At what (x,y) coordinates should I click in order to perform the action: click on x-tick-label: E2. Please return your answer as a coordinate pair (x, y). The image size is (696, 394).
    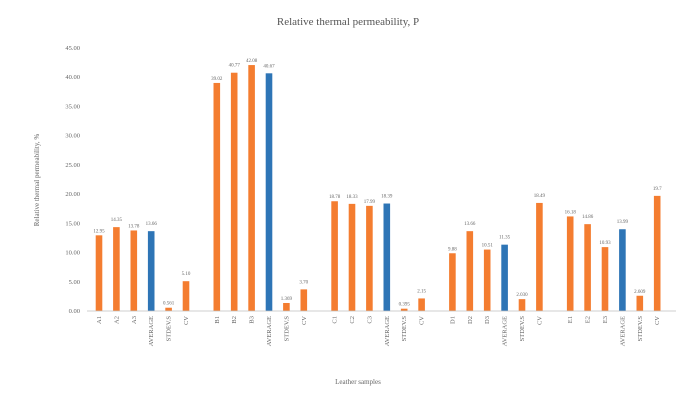
    Looking at the image, I should click on (588, 319).